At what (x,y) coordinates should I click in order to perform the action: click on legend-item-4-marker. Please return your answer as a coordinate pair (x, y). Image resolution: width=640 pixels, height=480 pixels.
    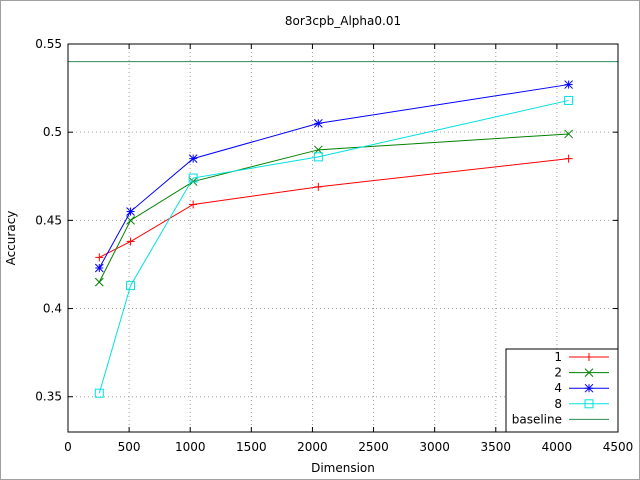
    Looking at the image, I should click on (589, 388).